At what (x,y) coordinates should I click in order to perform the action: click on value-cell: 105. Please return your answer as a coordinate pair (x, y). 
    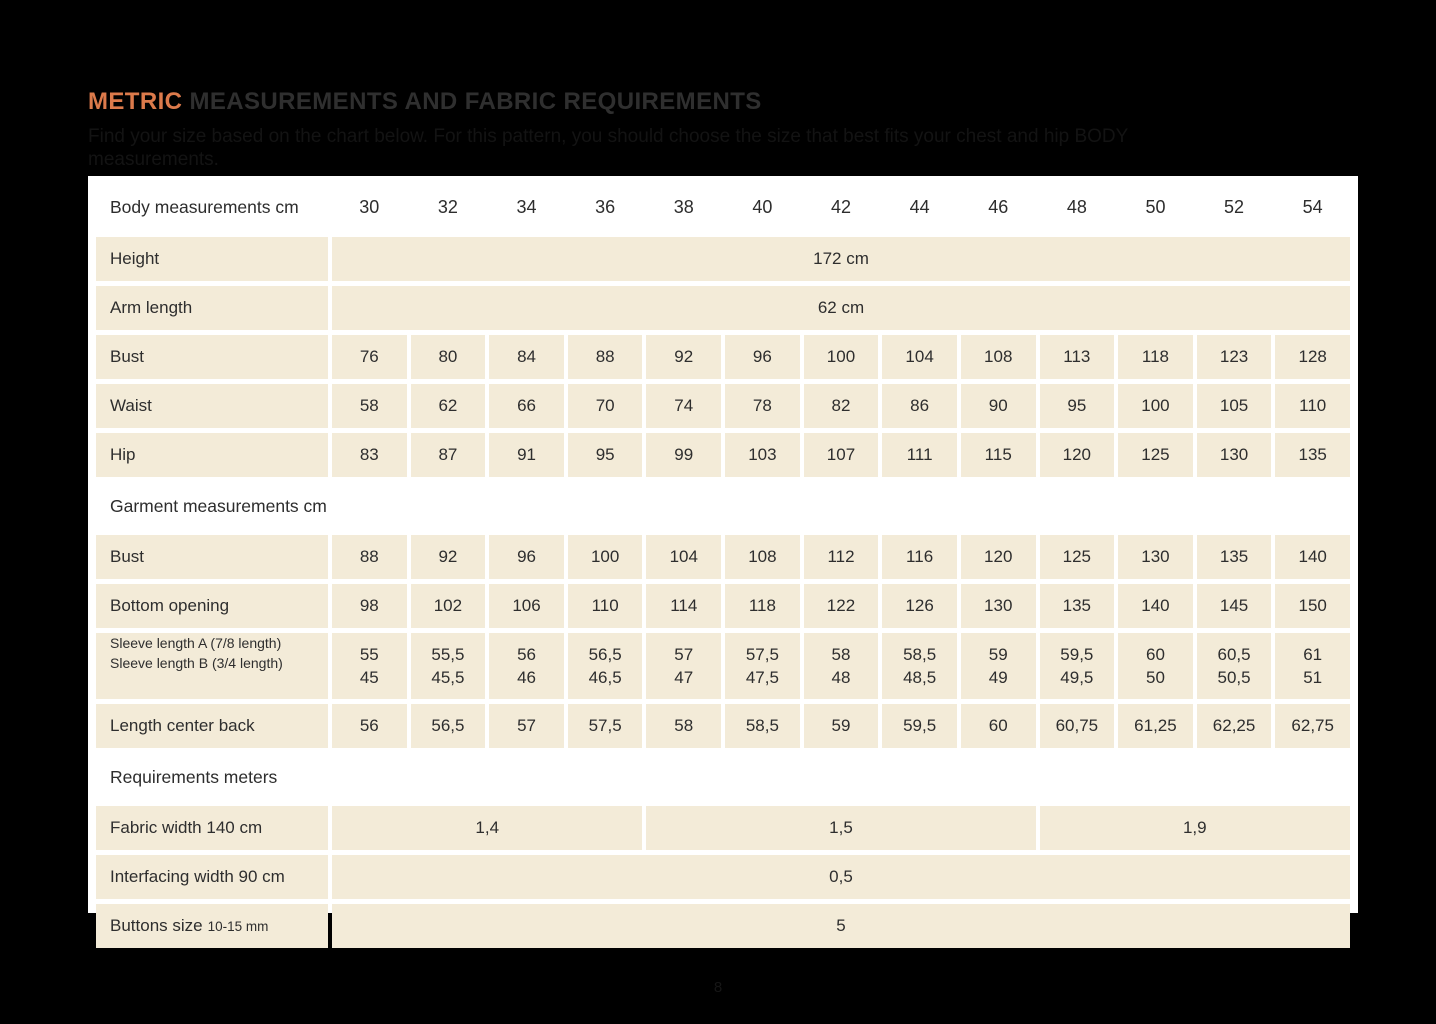
    Looking at the image, I should click on (1234, 406).